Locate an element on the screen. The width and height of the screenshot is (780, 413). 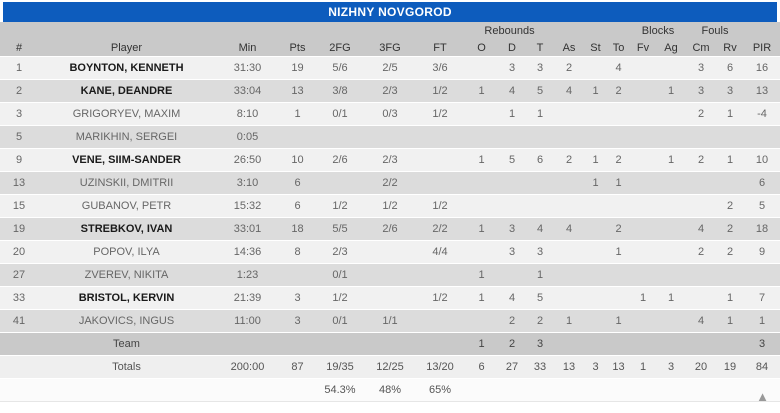
stat-pts: 6 is located at coordinates (297, 206).